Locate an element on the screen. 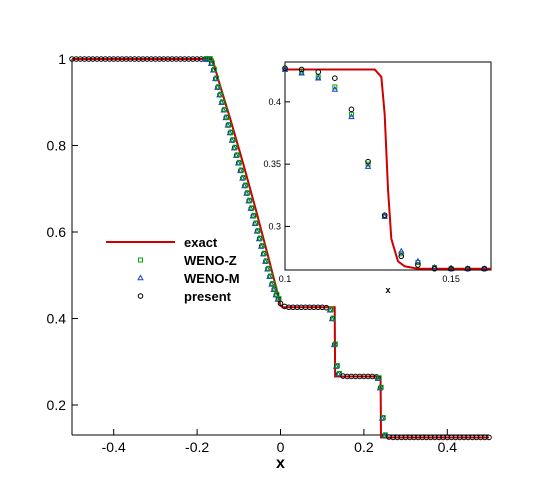  legend-weno-m-label: WENO-M is located at coordinates (212, 278).